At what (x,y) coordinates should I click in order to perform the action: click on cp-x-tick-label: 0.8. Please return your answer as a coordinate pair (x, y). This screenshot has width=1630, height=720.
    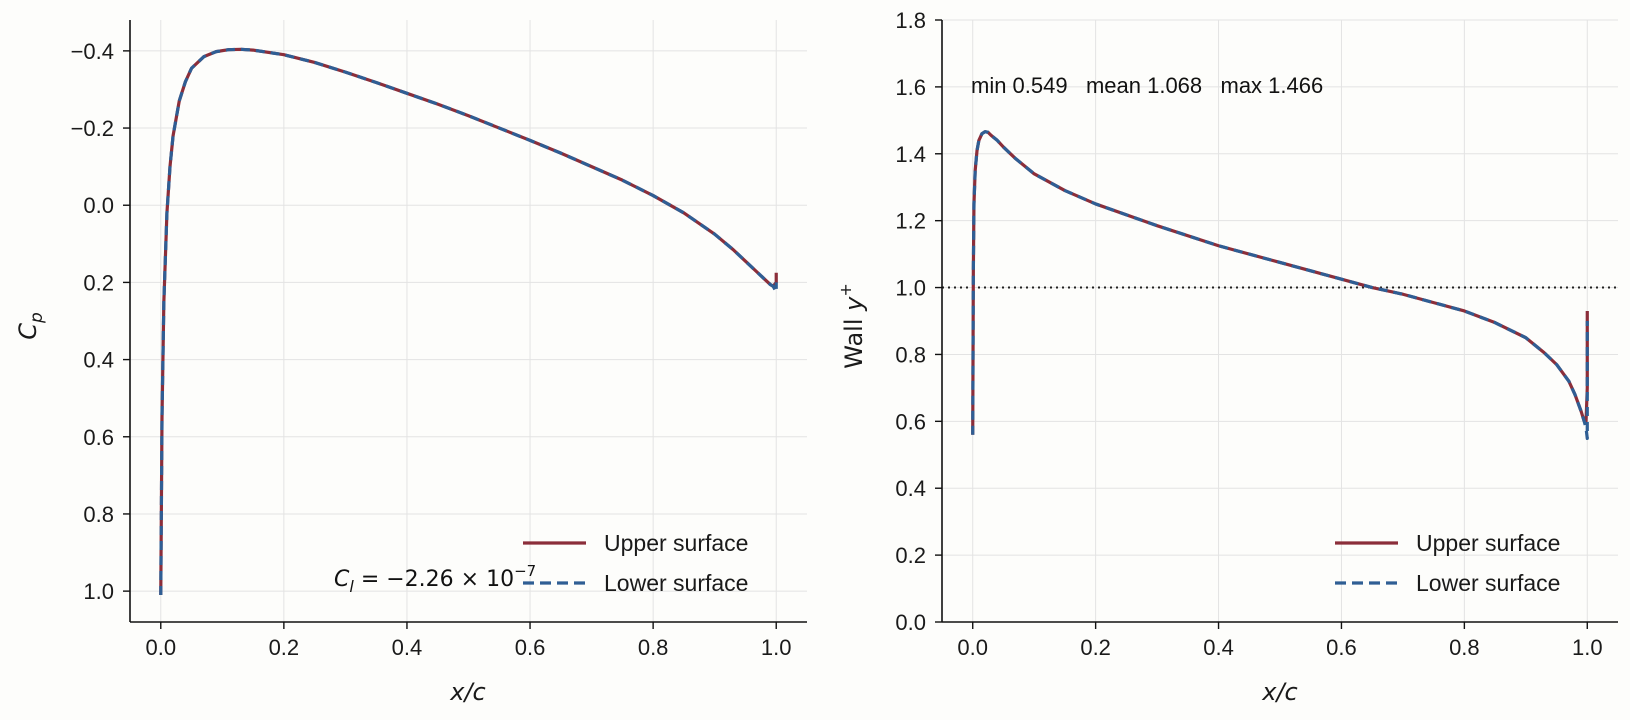
    Looking at the image, I should click on (653, 647).